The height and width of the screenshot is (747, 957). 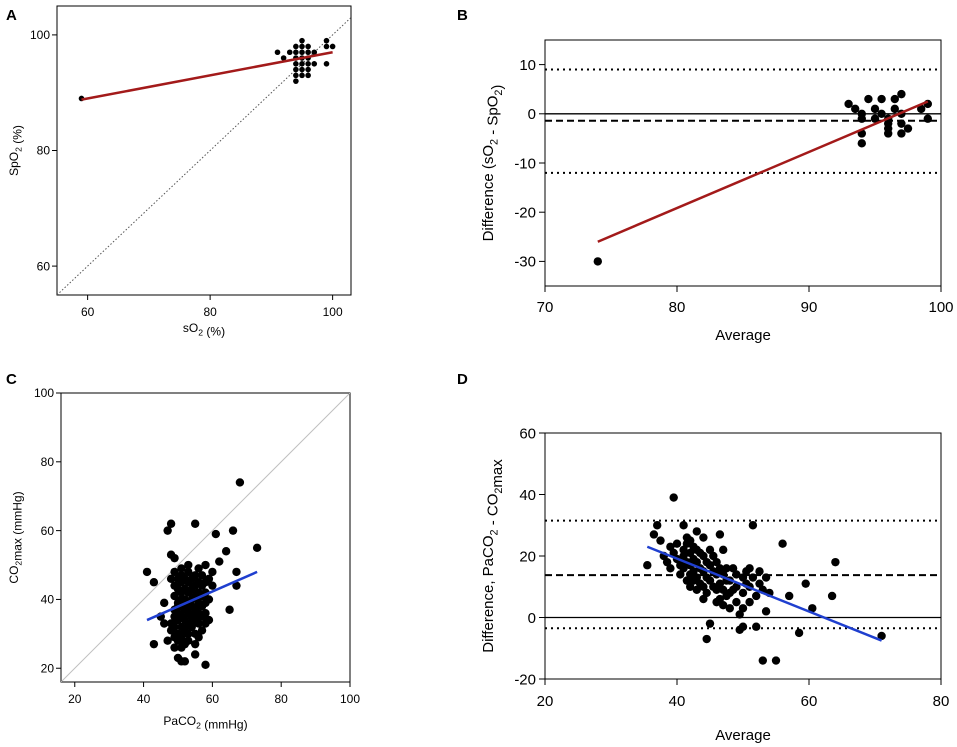 What do you see at coordinates (493, 556) in the screenshot?
I see `panel-d-y-axis-label: Difference, PaCO2 - CO2max` at bounding box center [493, 556].